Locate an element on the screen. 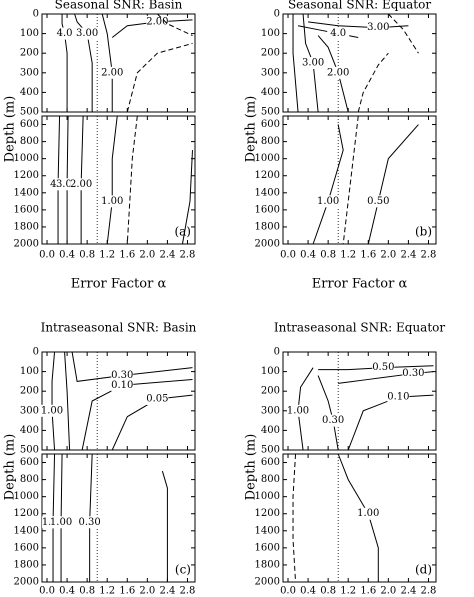 This screenshot has height=597, width=474. y-tick-label: 1000 is located at coordinates (267, 158).